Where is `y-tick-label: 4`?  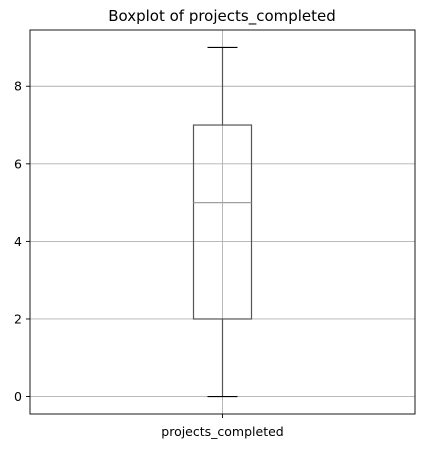
y-tick-label: 4 is located at coordinates (18, 241).